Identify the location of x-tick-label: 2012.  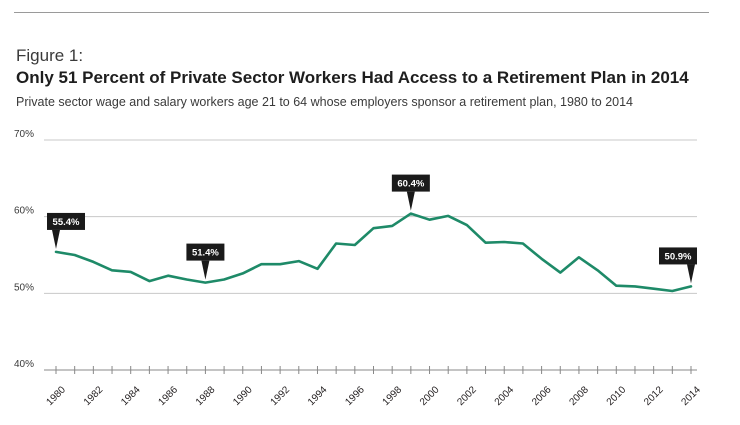
(654, 396).